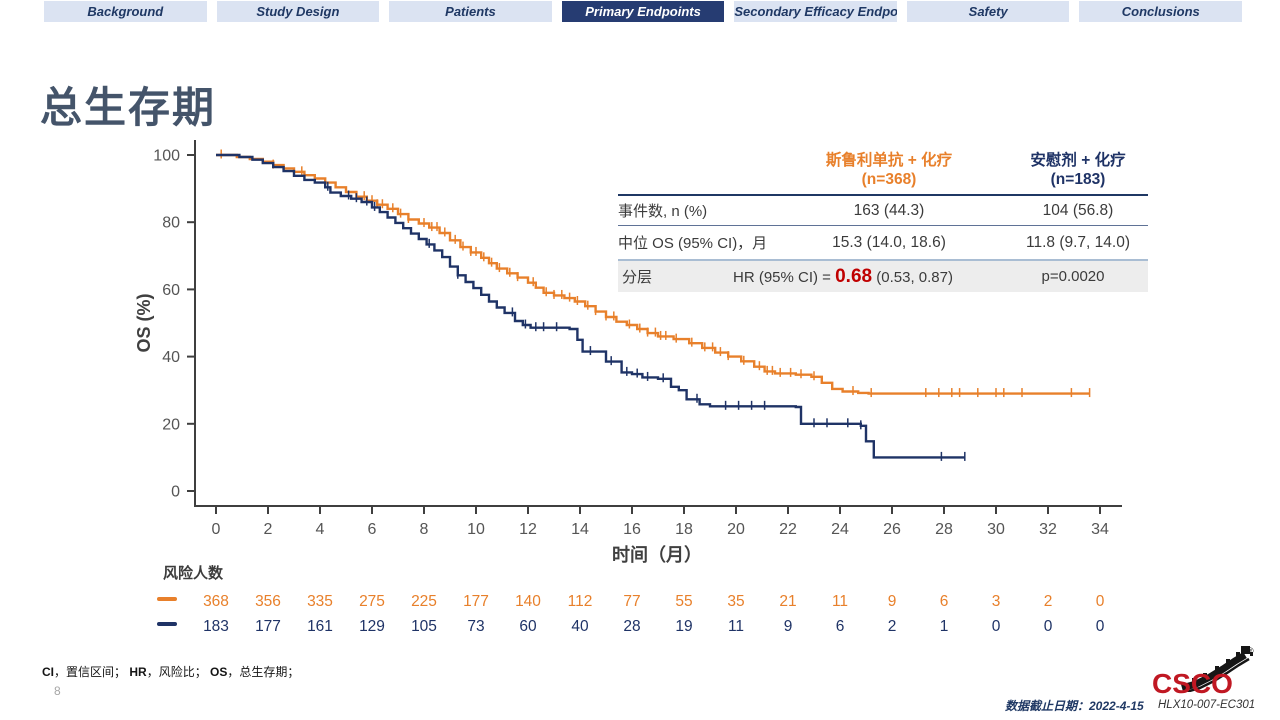  What do you see at coordinates (372, 626) in the screenshot?
I see `risk-value: 129` at bounding box center [372, 626].